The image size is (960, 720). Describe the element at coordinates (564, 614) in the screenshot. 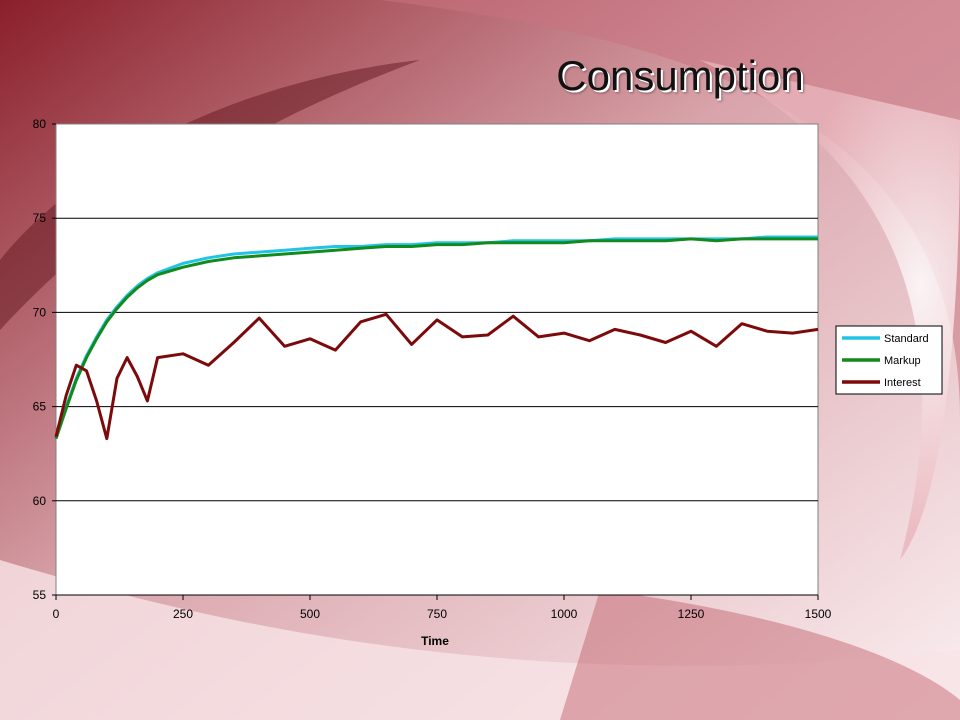

I see `x-tick-label: 1000` at that location.